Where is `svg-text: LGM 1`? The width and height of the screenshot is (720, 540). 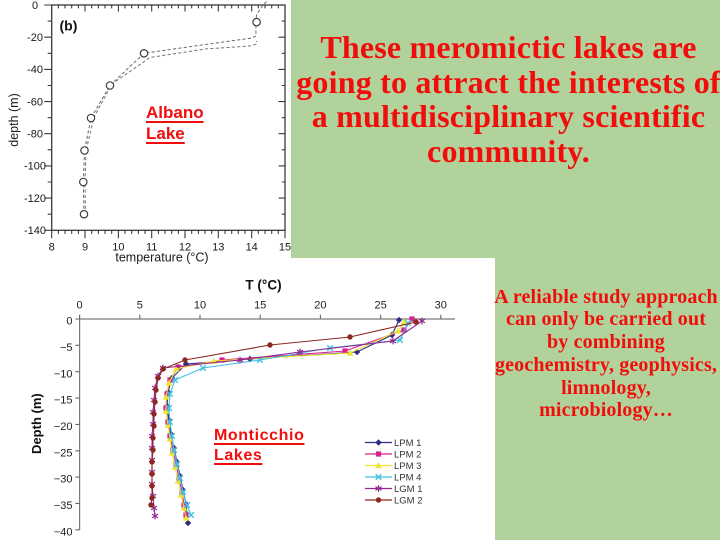 svg-text: LGM 1 is located at coordinates (408, 489).